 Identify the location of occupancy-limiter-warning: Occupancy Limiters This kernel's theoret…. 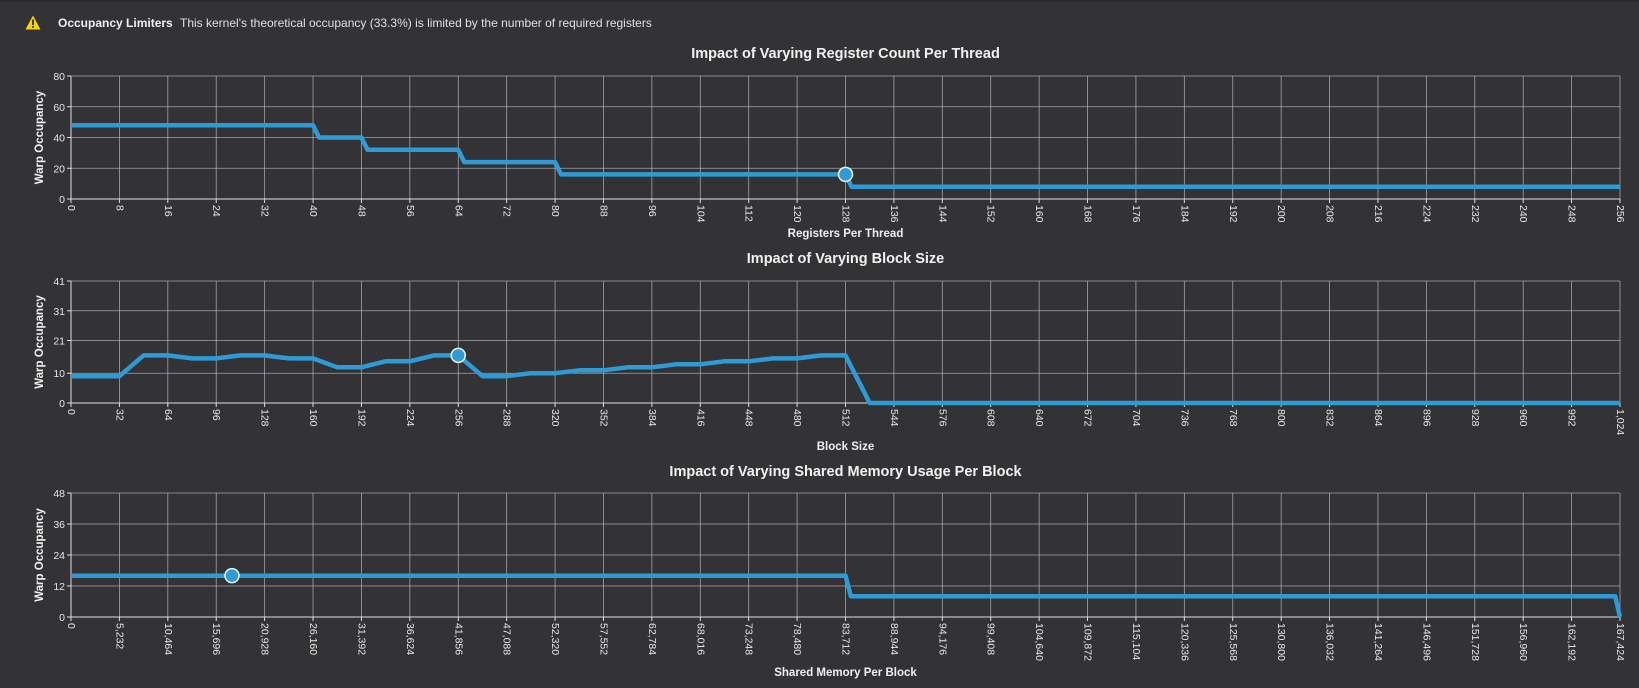
(819, 23).